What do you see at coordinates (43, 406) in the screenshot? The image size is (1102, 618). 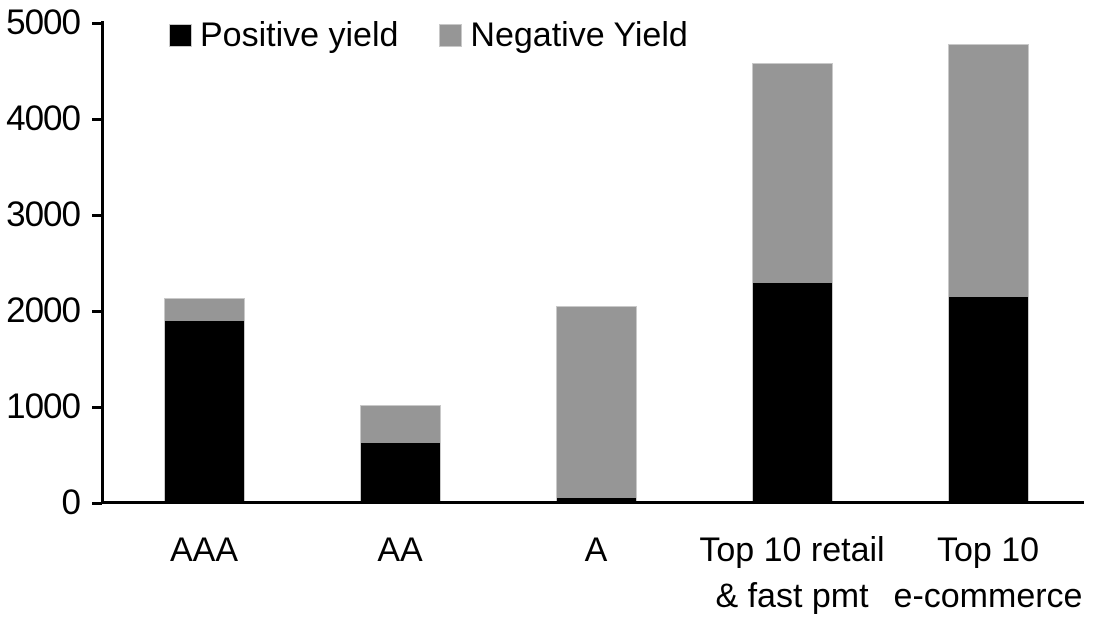 I see `y-tick-label: 1000` at bounding box center [43, 406].